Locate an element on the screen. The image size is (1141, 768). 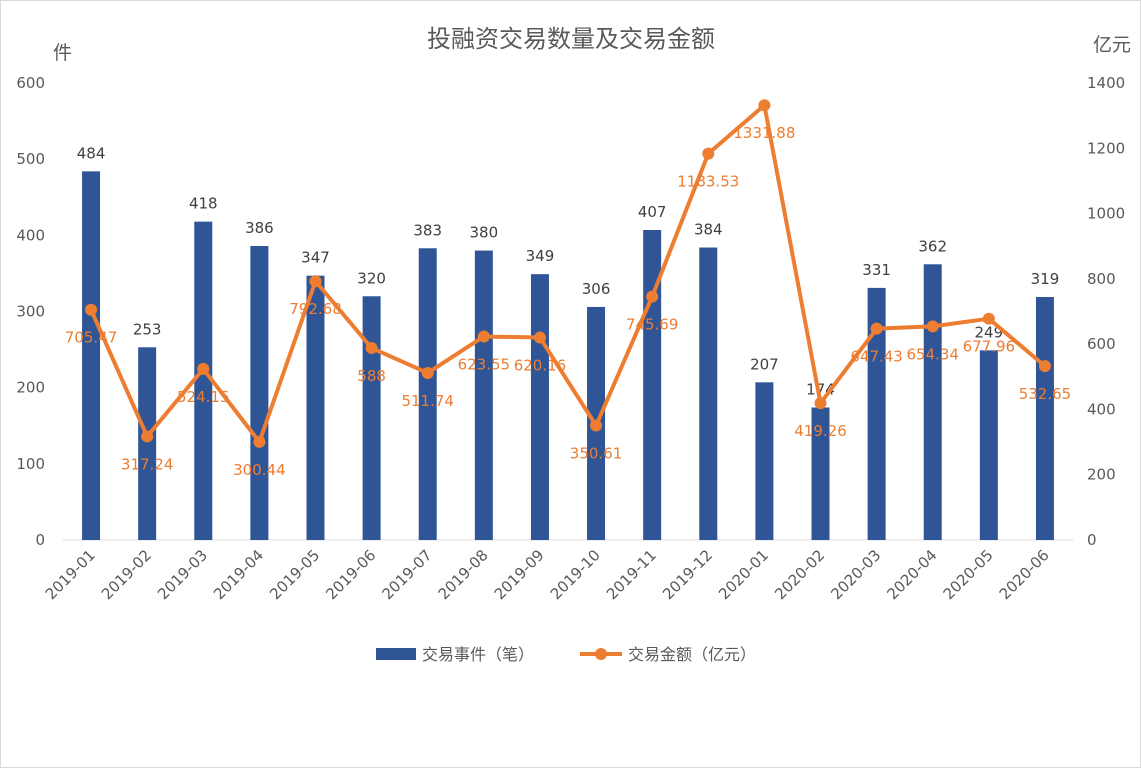
bar-value-label: 384 is located at coordinates (708, 230).